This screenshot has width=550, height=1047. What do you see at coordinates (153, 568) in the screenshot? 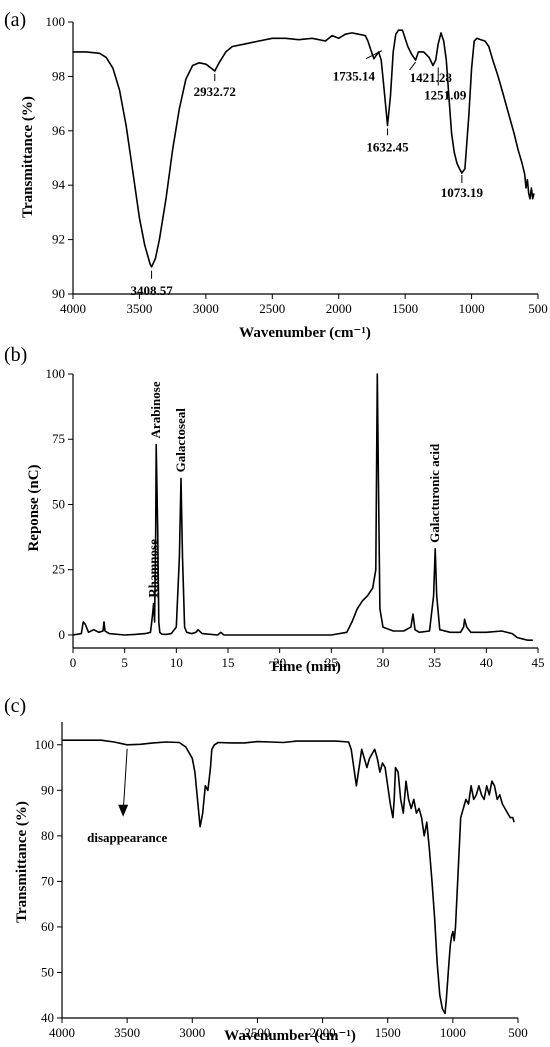
I see `panel-b-peak-label: Rhamnose` at bounding box center [153, 568].